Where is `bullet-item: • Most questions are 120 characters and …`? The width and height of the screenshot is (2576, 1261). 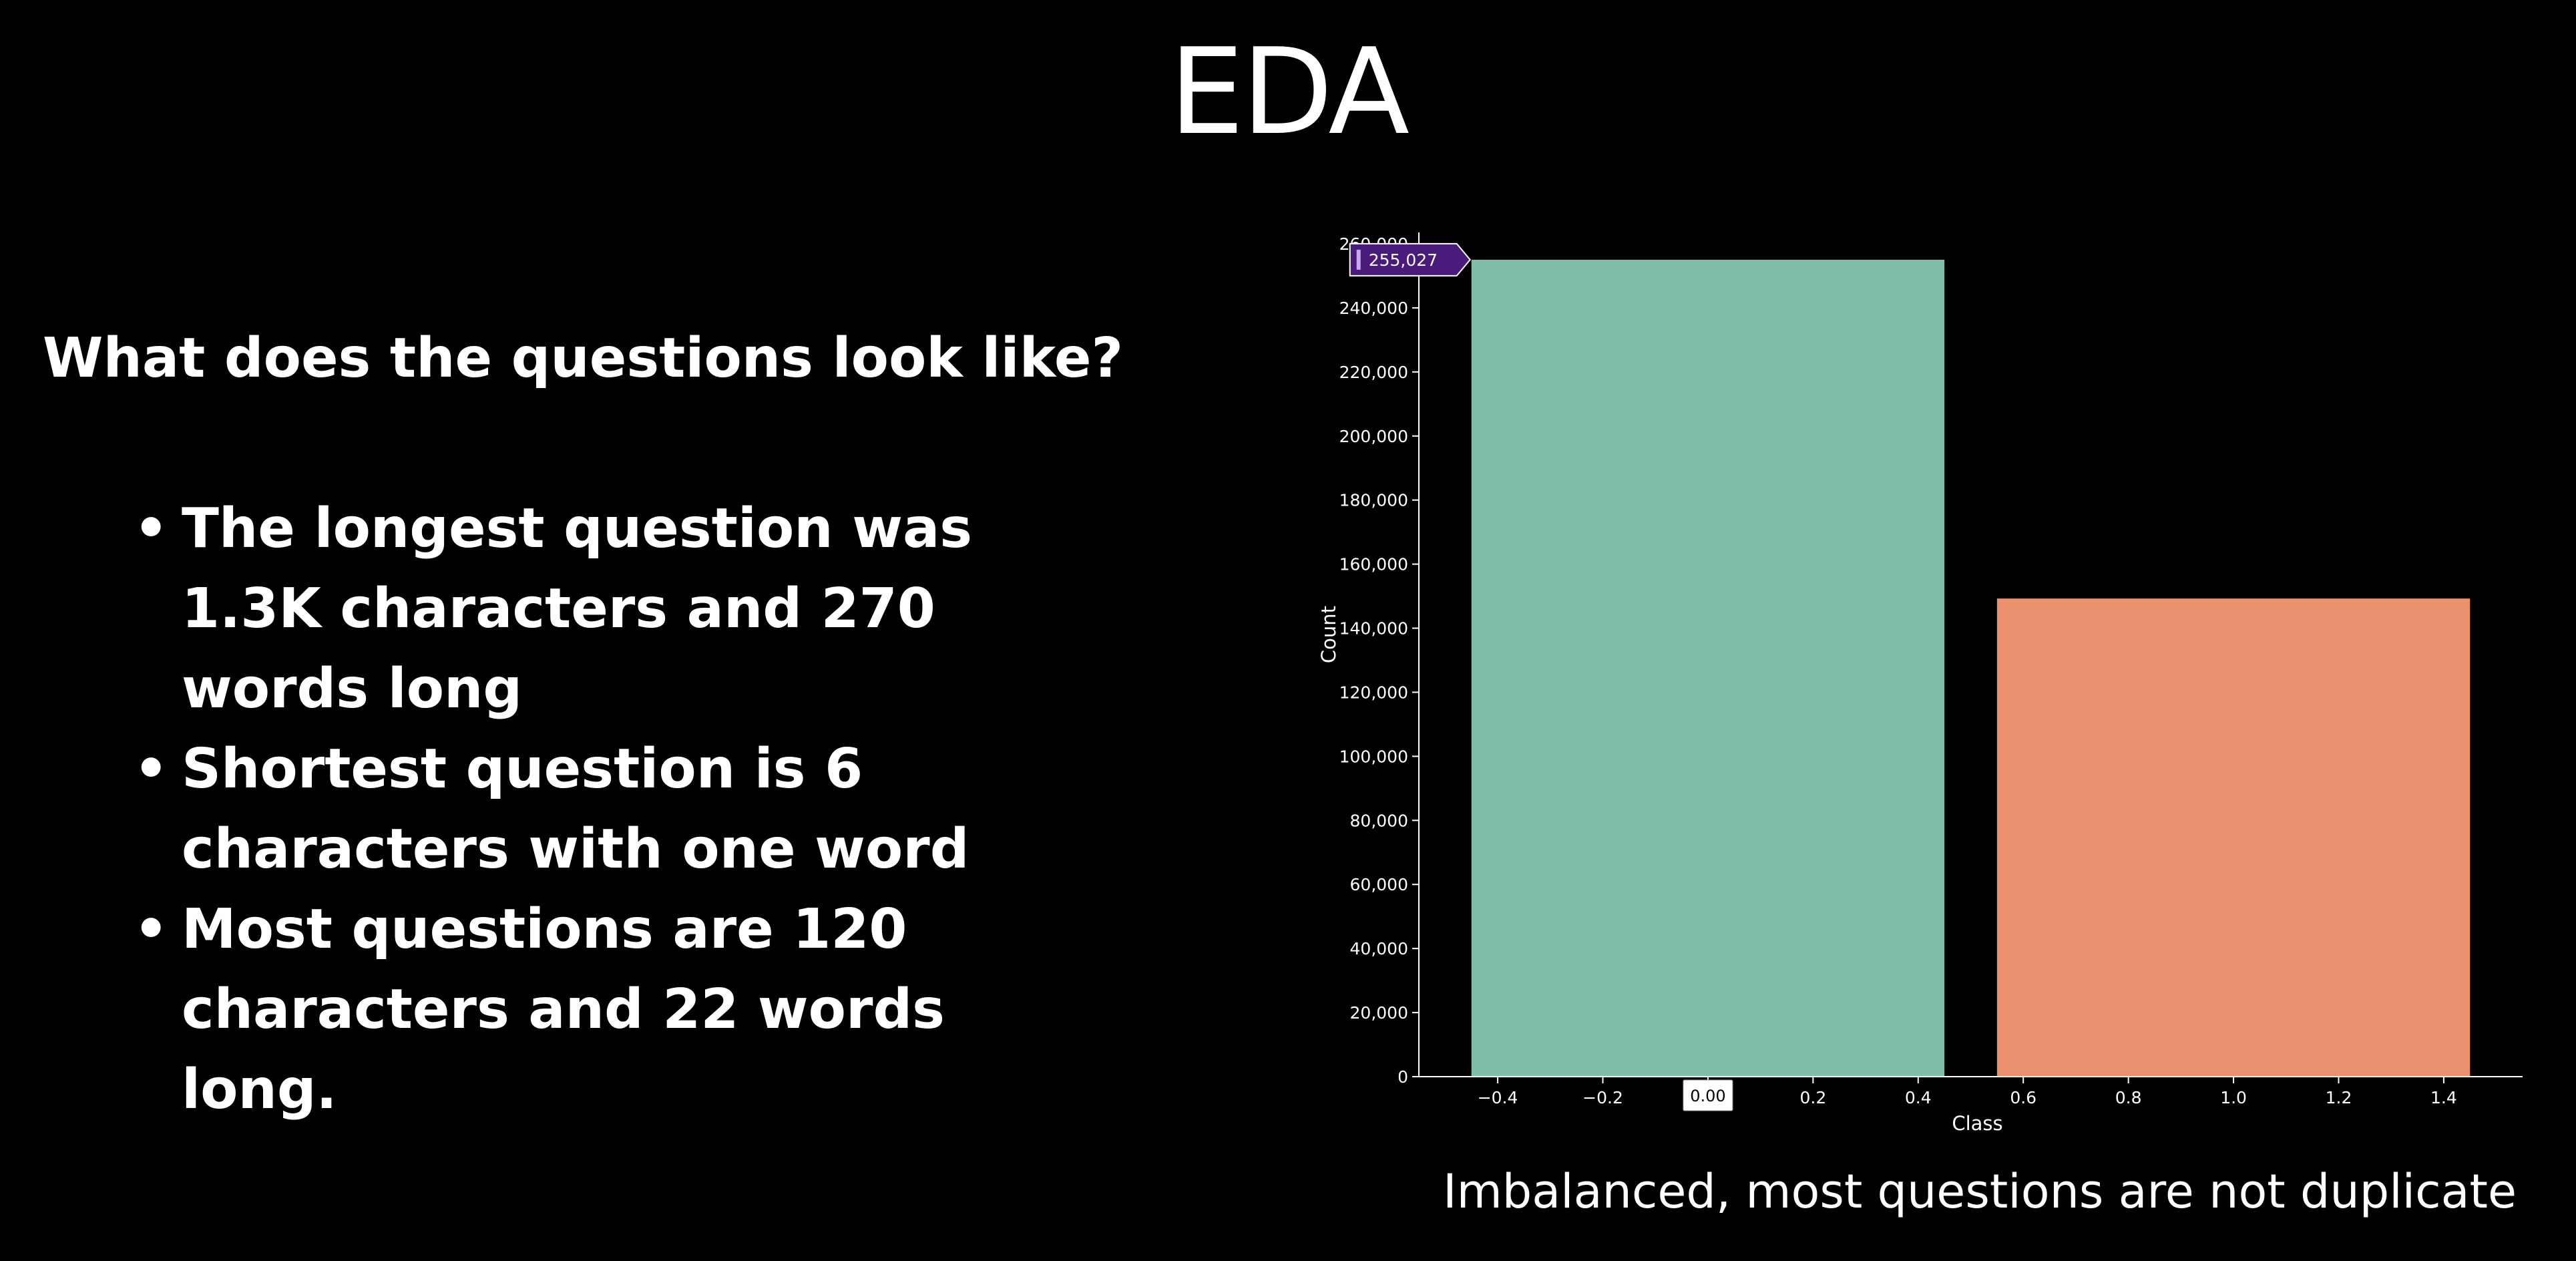
bullet-item: • Most questions are 120 characters and … is located at coordinates (614, 1010).